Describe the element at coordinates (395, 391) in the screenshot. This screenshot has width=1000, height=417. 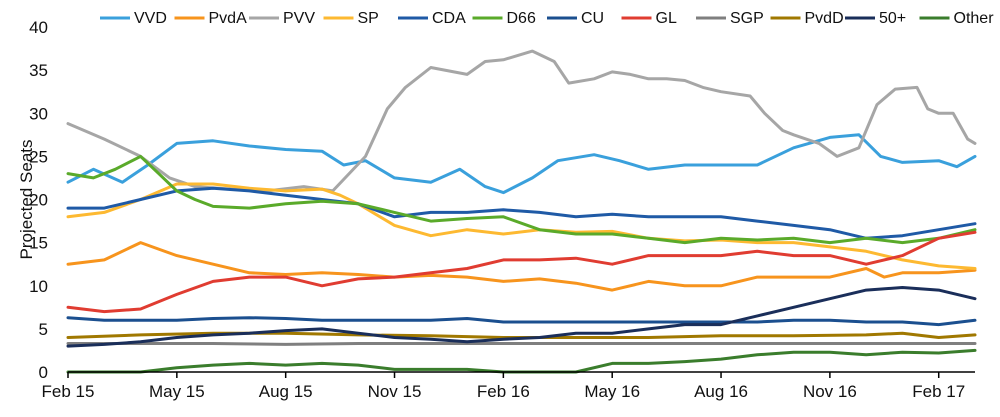
I see `x-tick-label: Nov 15` at that location.